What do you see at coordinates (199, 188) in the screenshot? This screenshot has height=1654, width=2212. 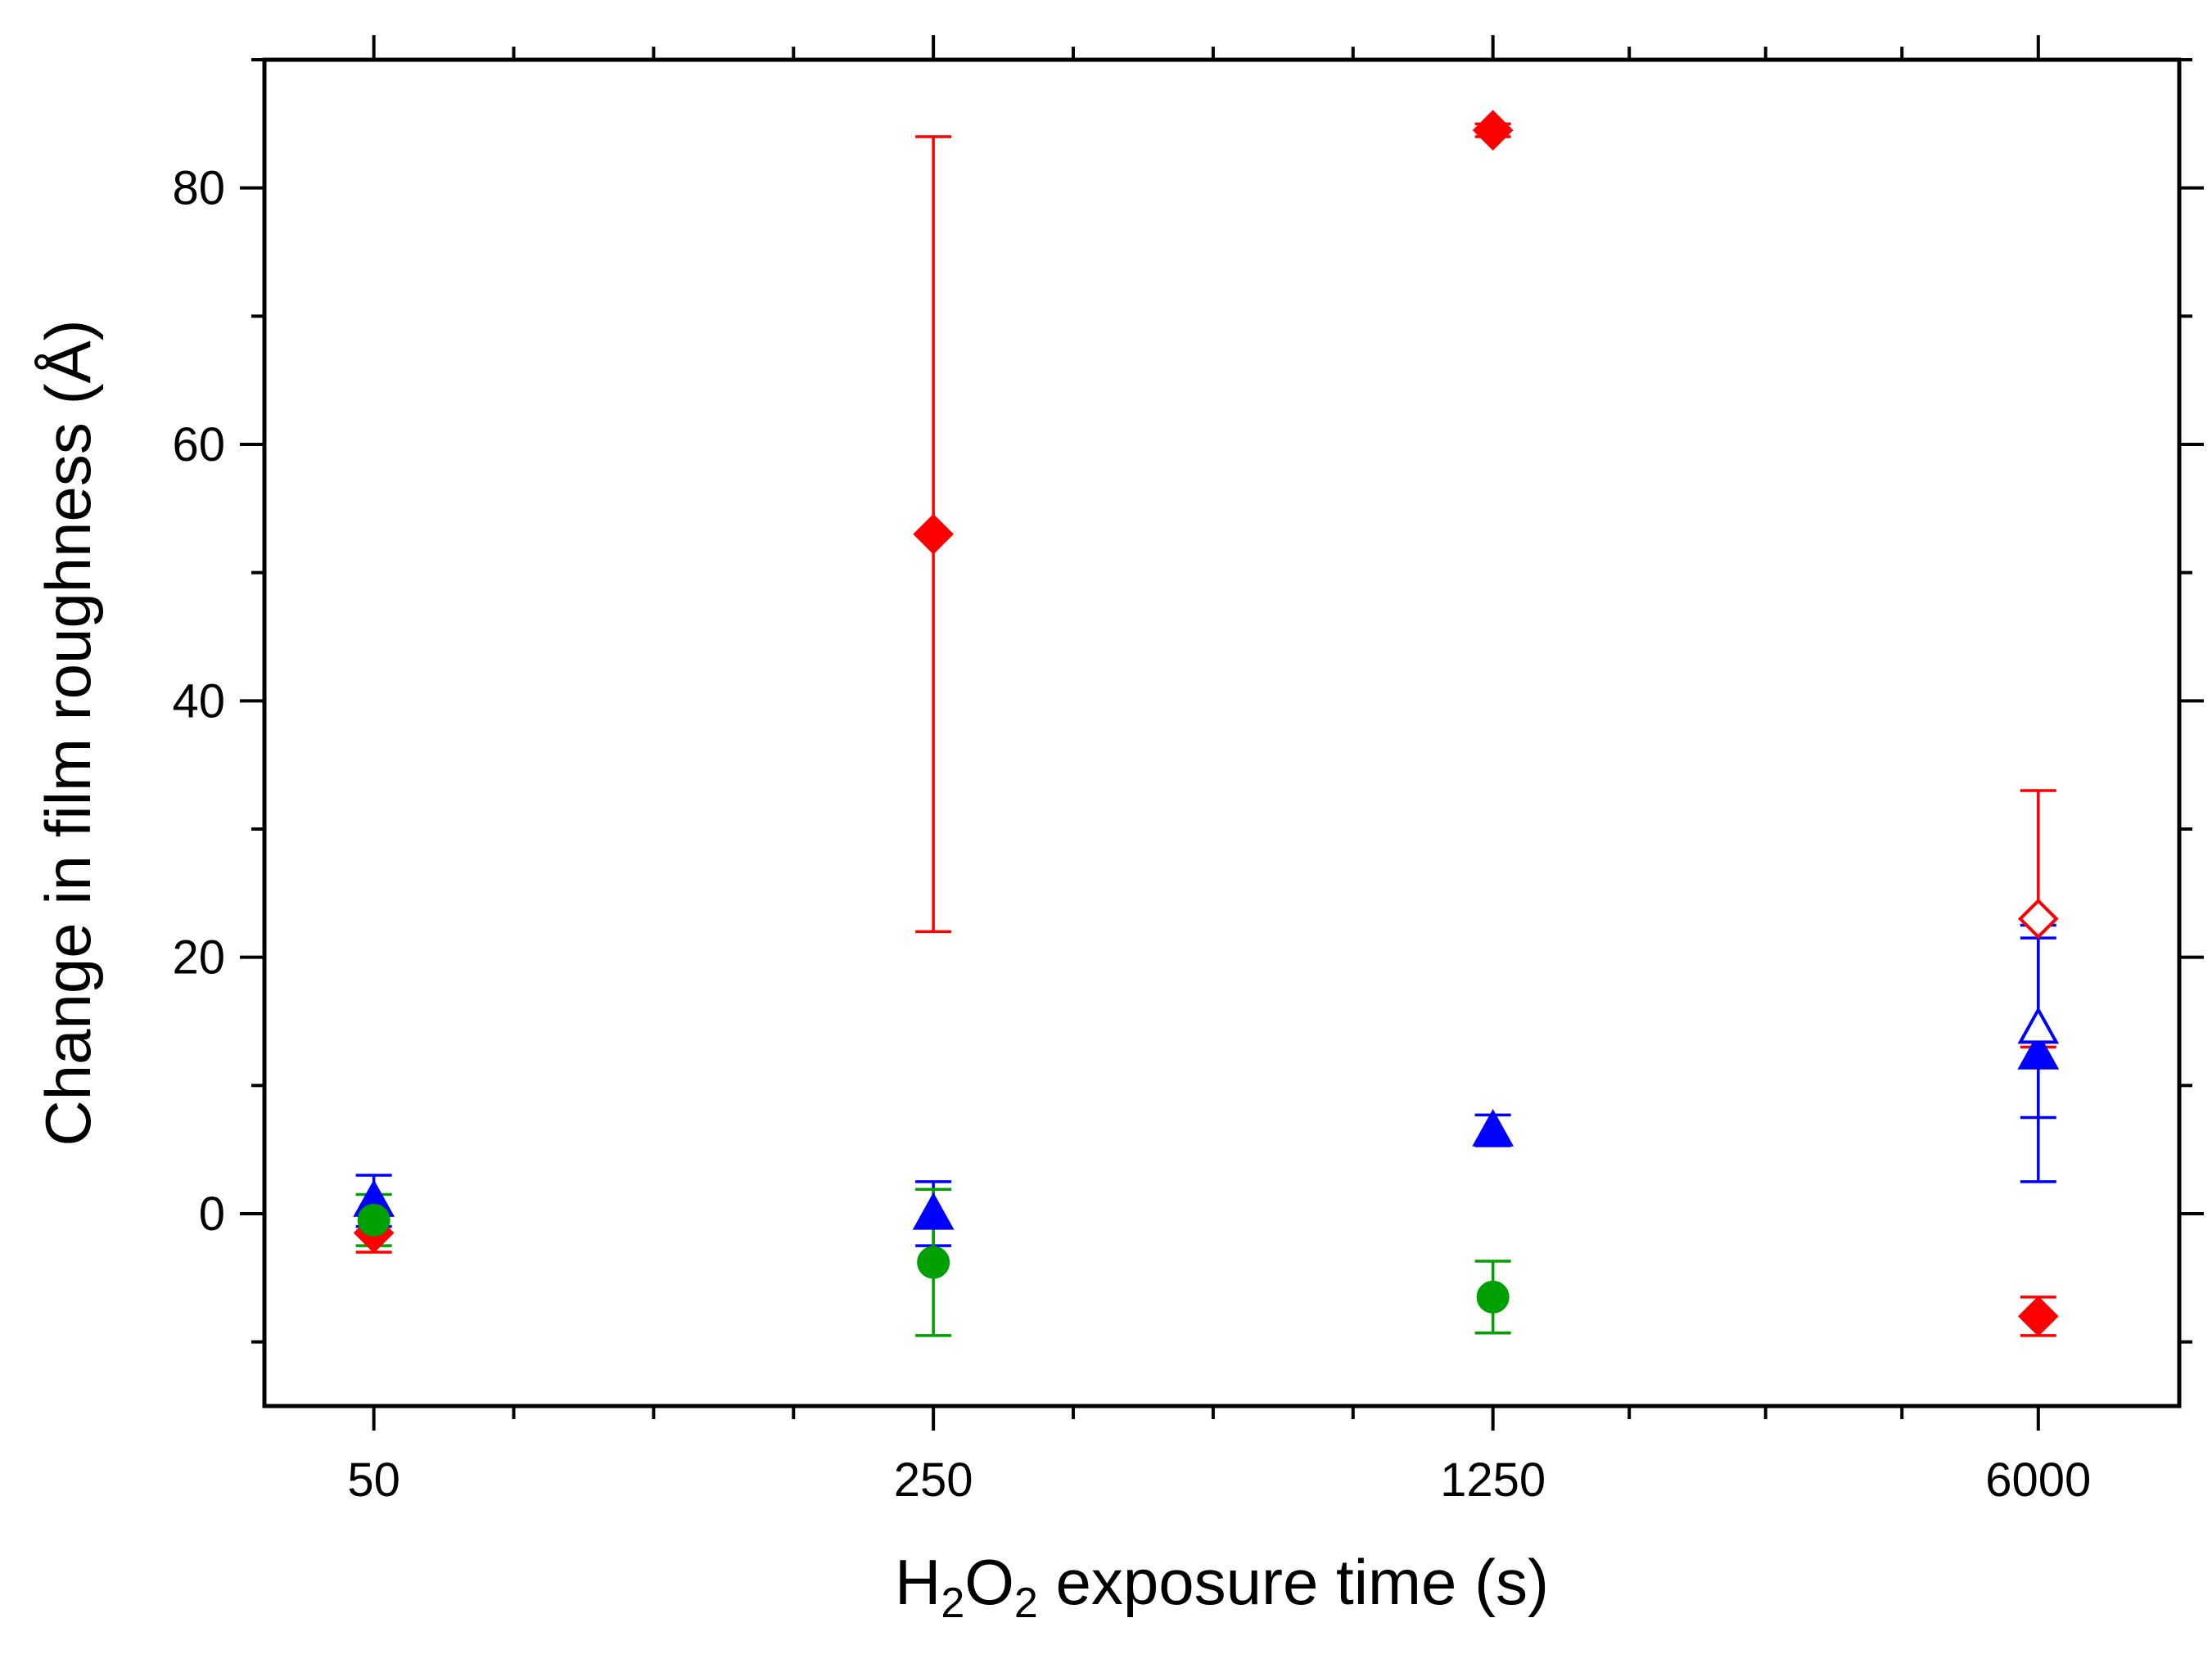 I see `y-tick-label: 80` at bounding box center [199, 188].